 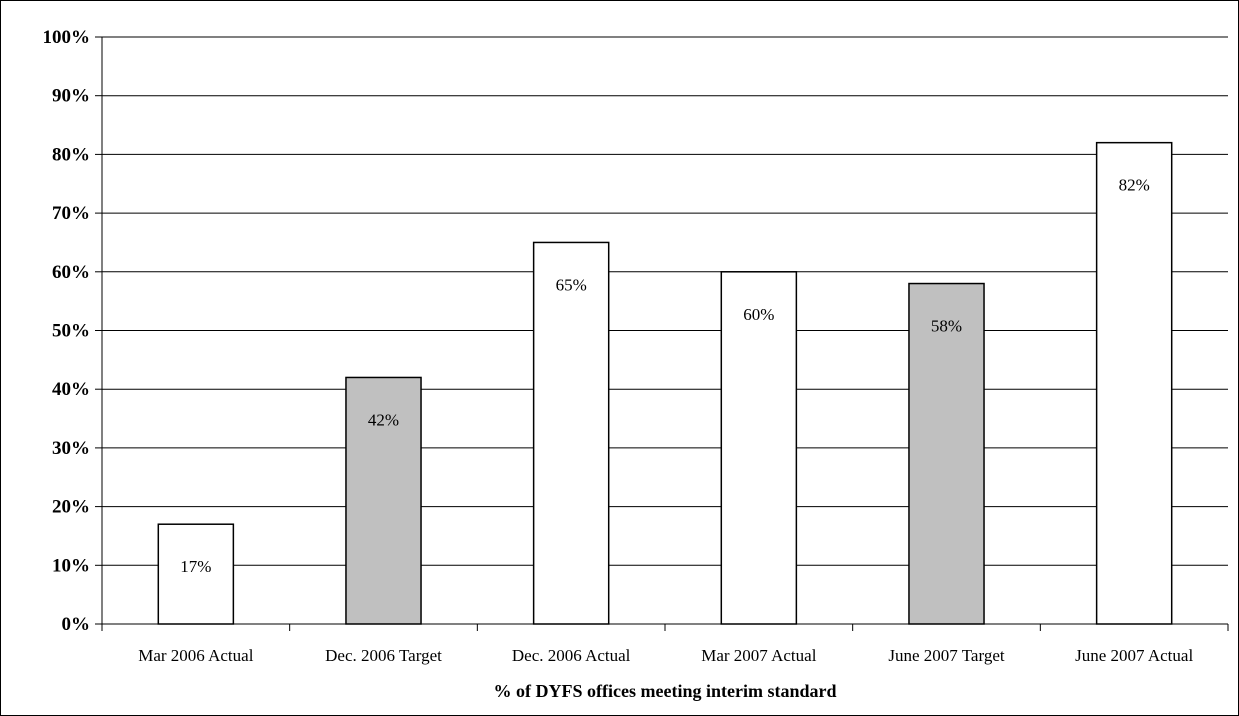 What do you see at coordinates (67, 37) in the screenshot?
I see `y-tick-label: 100%` at bounding box center [67, 37].